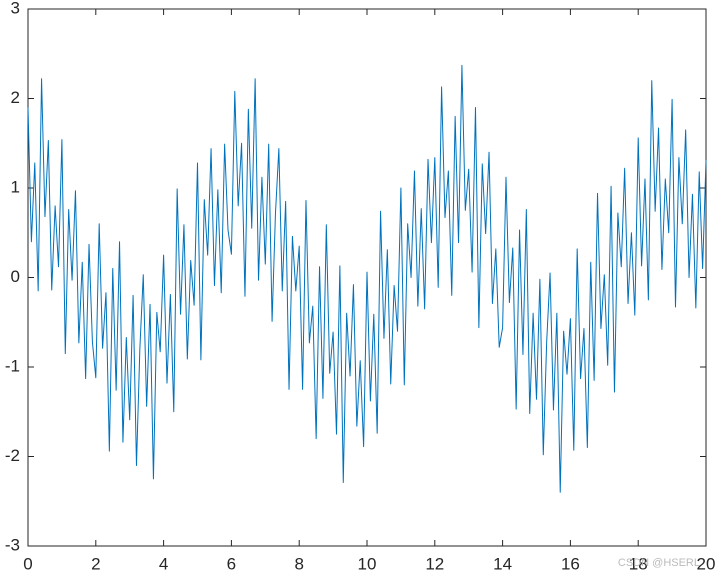  I want to click on x-tick-label: 8, so click(298, 563).